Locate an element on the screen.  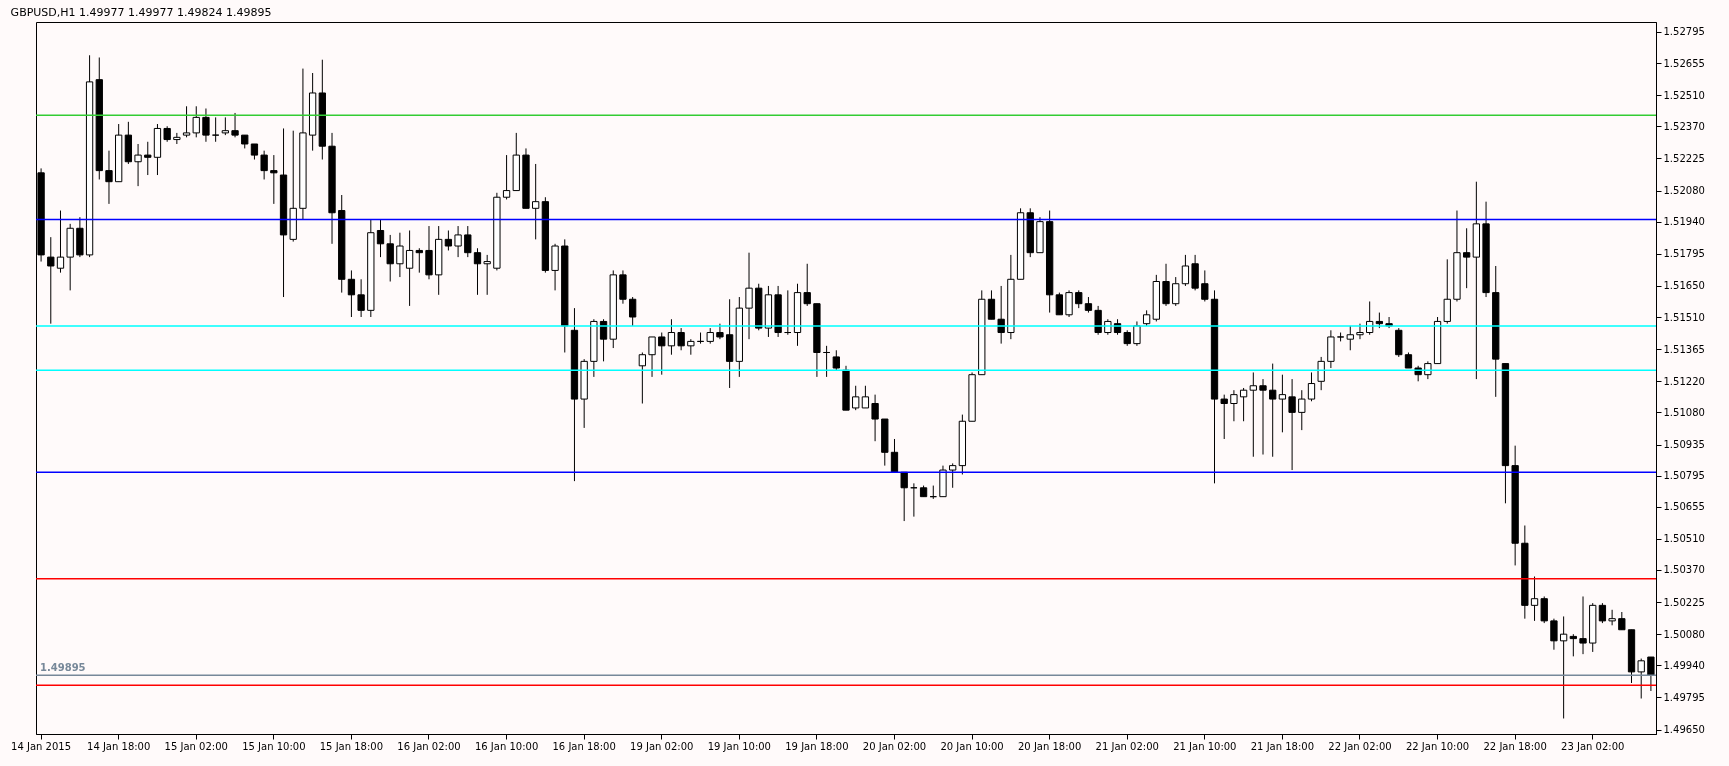
y-tick-label: 1.52080 is located at coordinates (1684, 191).